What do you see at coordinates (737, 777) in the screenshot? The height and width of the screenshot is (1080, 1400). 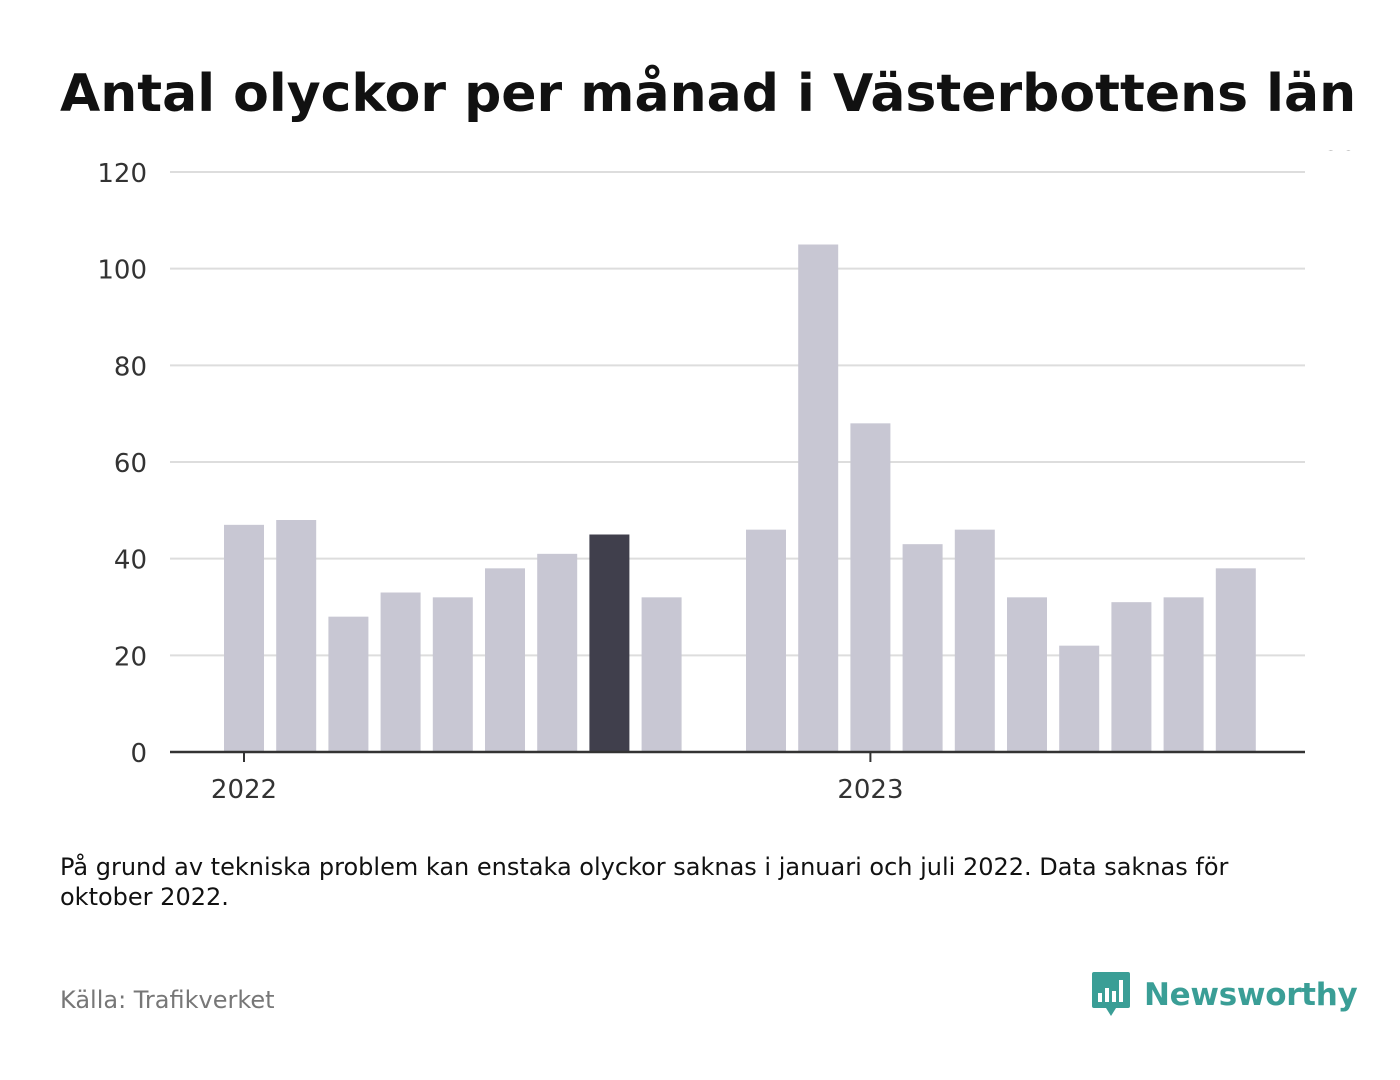 I see `x-axis: 2022 2023` at bounding box center [737, 777].